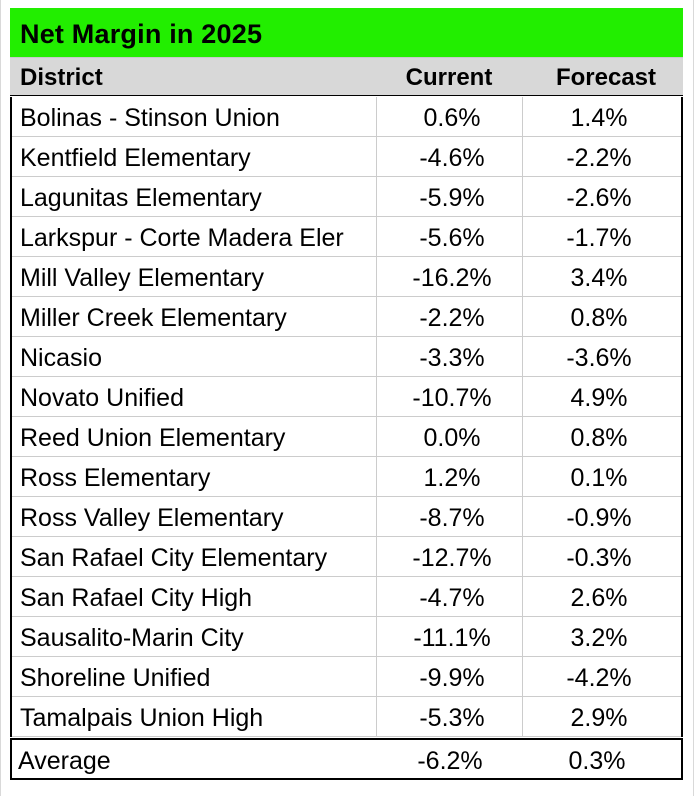 The height and width of the screenshot is (796, 694). Describe the element at coordinates (599, 238) in the screenshot. I see `forecast-cell: -1.7%` at that location.